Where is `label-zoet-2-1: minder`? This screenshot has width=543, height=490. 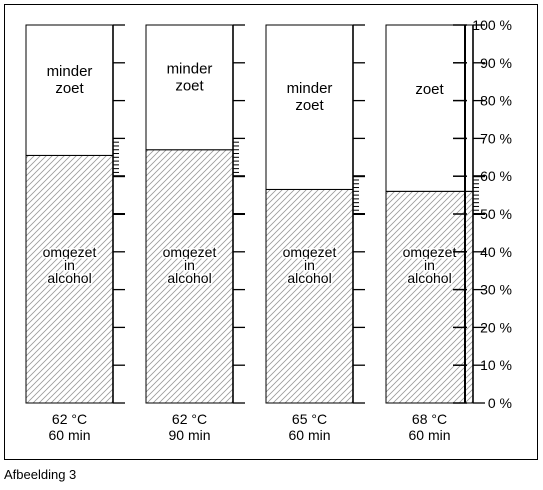
label-zoet-2-1: minder is located at coordinates (190, 68).